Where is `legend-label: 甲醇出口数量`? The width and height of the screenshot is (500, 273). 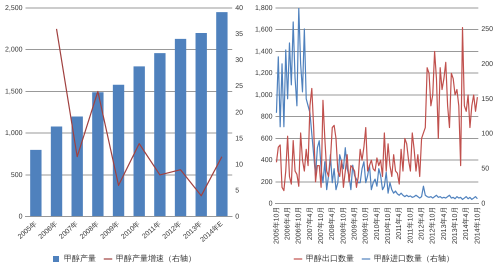 legend-label: 甲醇出口数量 is located at coordinates (330, 259).